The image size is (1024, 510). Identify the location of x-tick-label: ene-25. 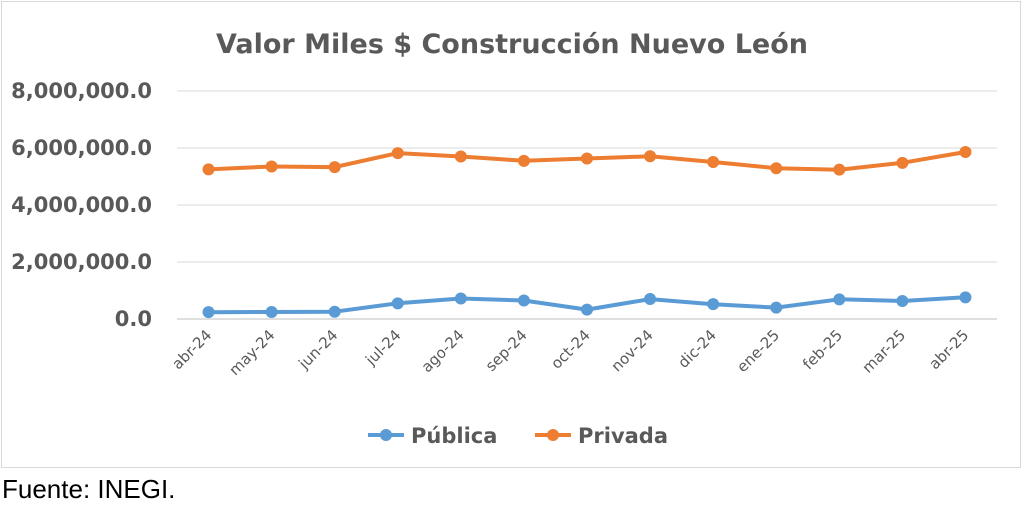
(758, 351).